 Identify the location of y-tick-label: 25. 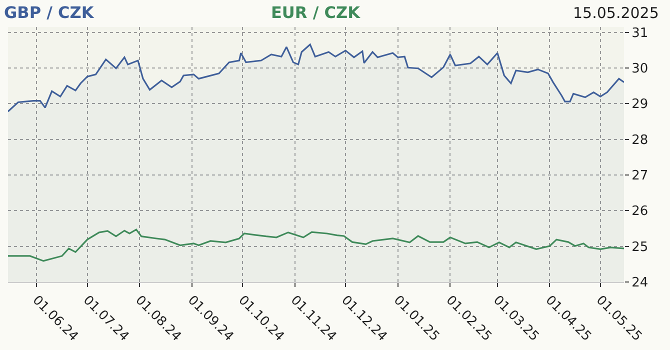
(640, 247).